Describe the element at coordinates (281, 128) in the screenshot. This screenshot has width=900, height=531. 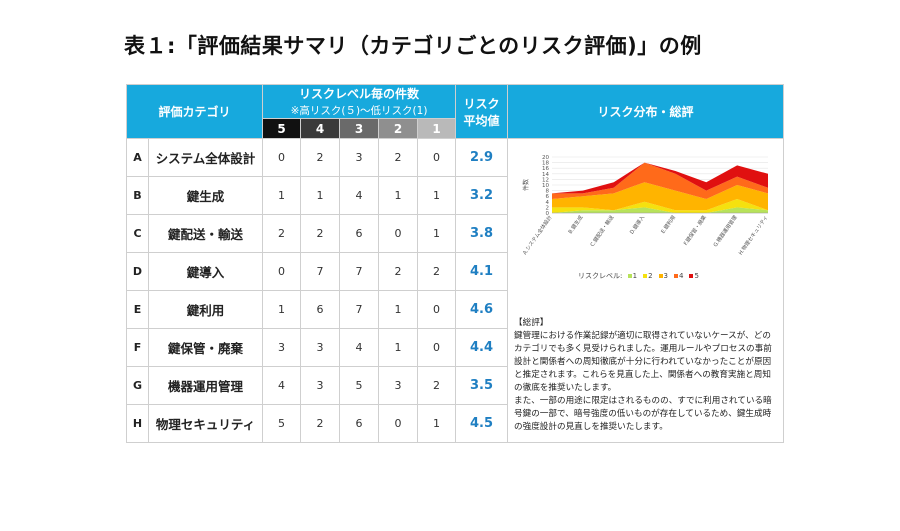
I see `level-5-header: 5` at that location.